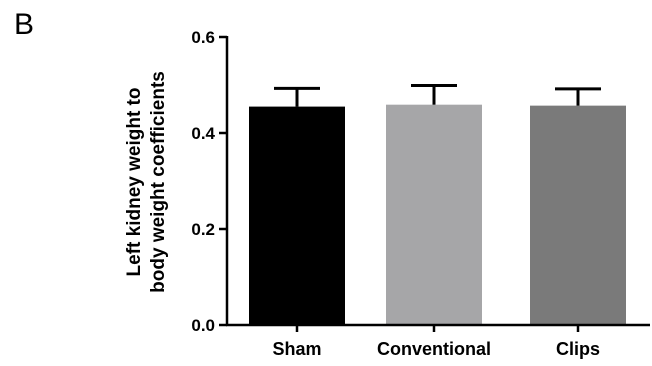  Describe the element at coordinates (578, 215) in the screenshot. I see `bar-clips` at that location.